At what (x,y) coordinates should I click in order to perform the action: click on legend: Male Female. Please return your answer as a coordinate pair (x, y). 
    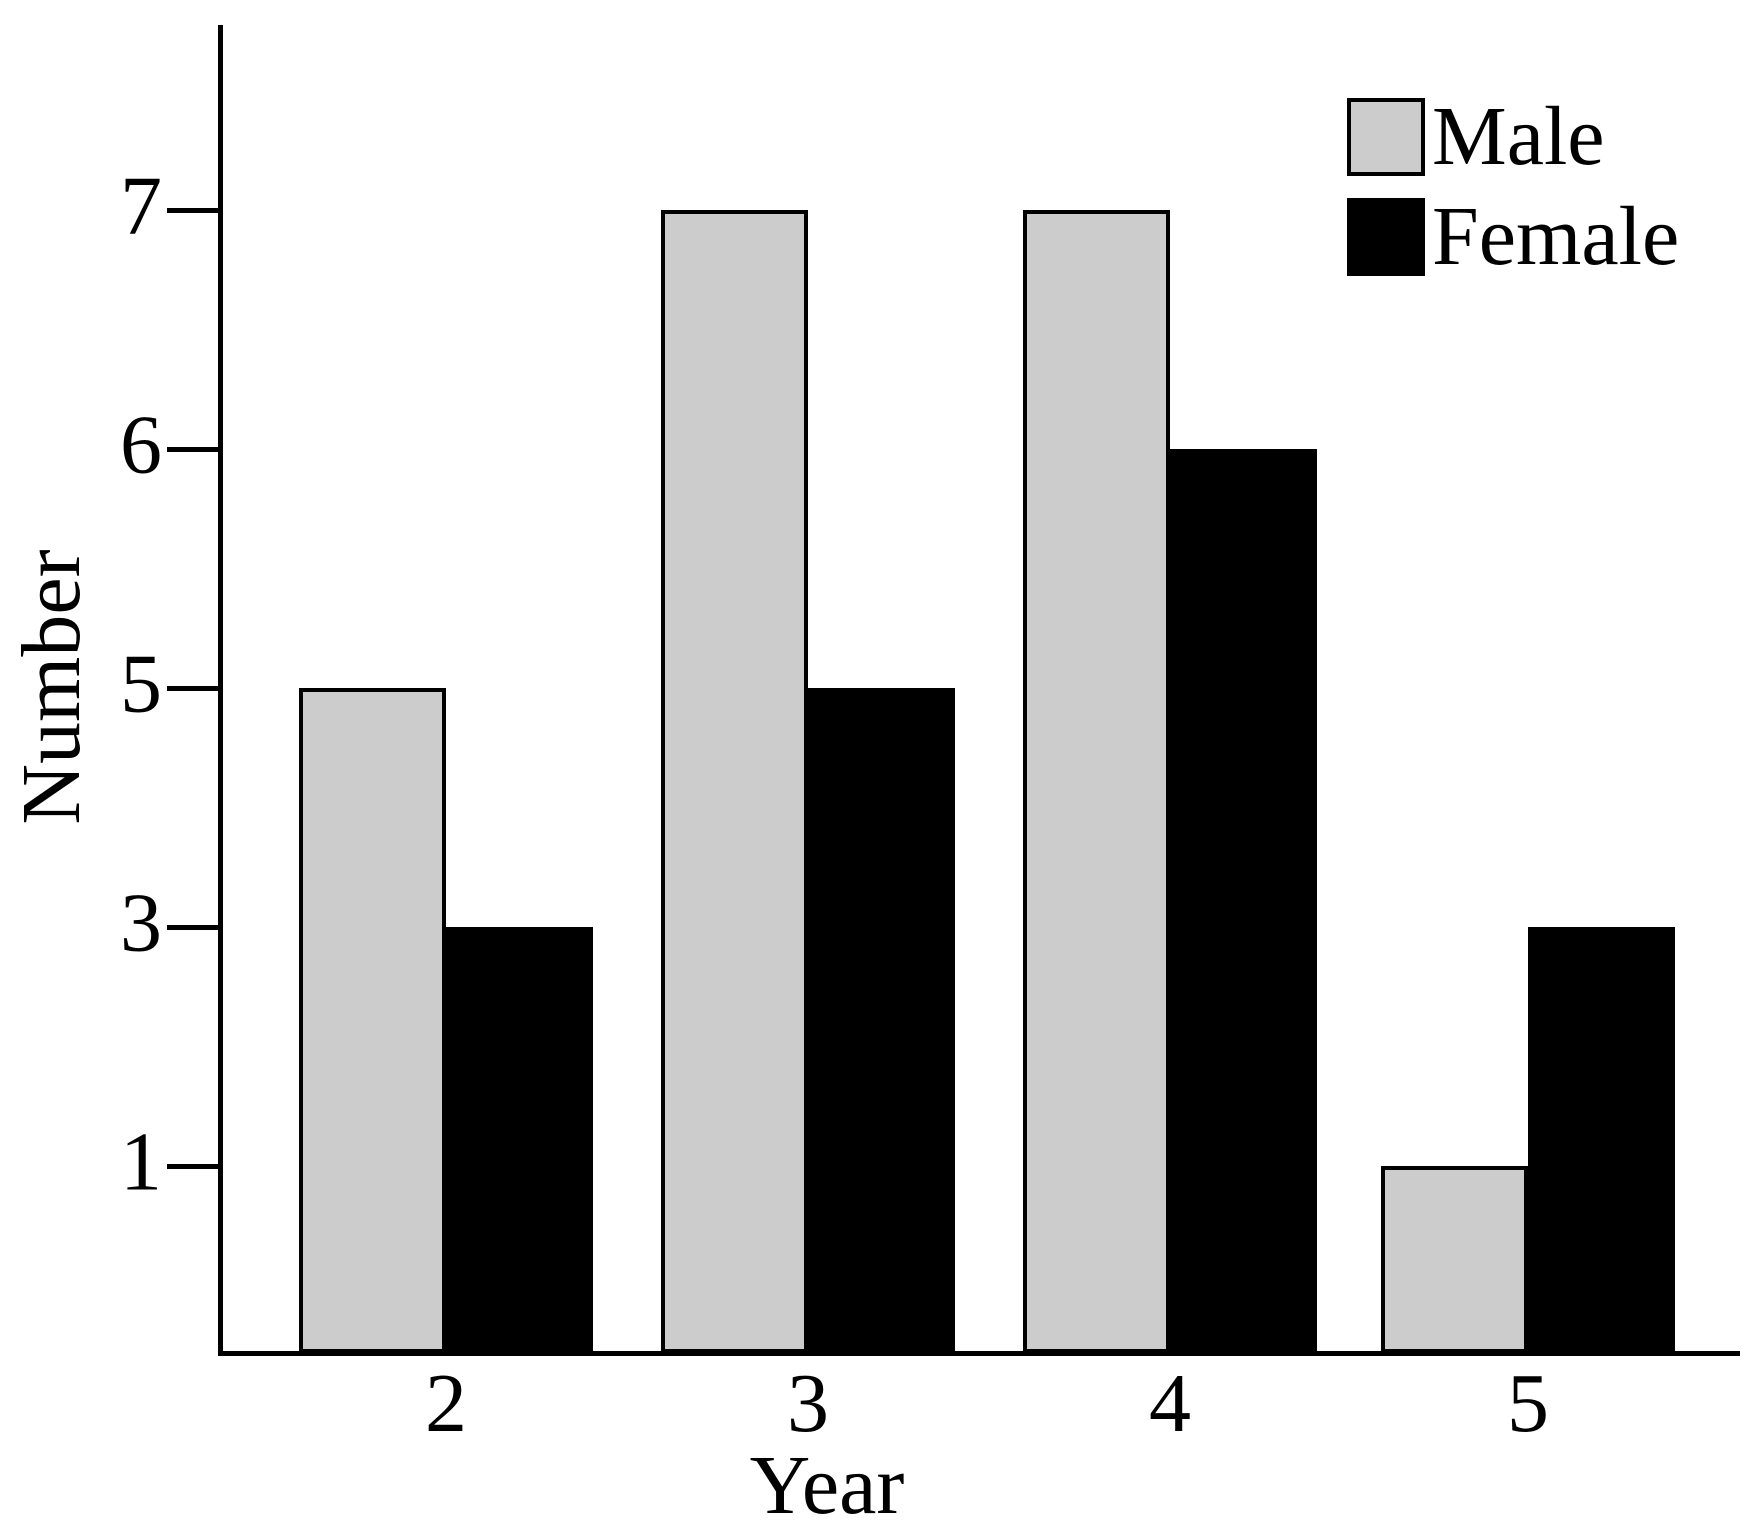
    Looking at the image, I should click on (1513, 187).